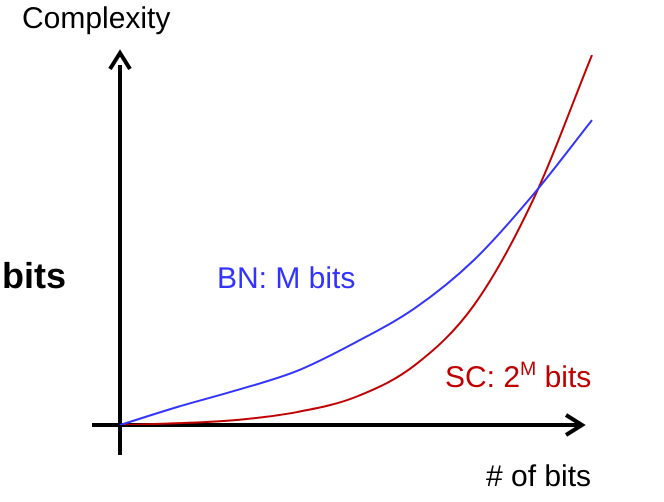 This screenshot has width=664, height=502. What do you see at coordinates (96, 19) in the screenshot?
I see `y-axis-title: Complexity` at bounding box center [96, 19].